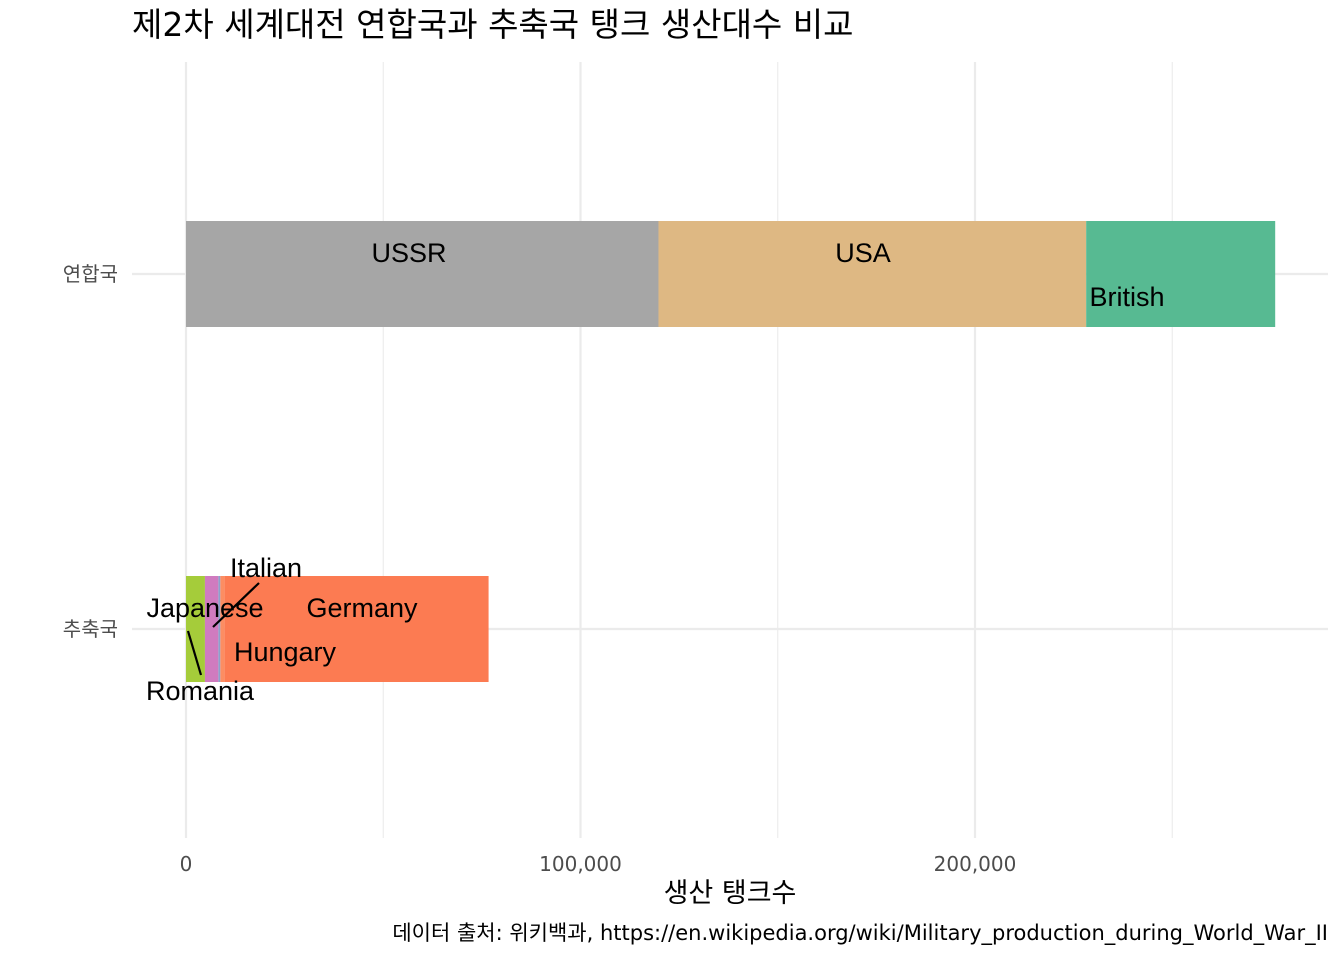  What do you see at coordinates (493, 24) in the screenshot?
I see `chart-title: 제2차 세계대전 연합국과 추축국 탱크 생산대수 비교` at bounding box center [493, 24].